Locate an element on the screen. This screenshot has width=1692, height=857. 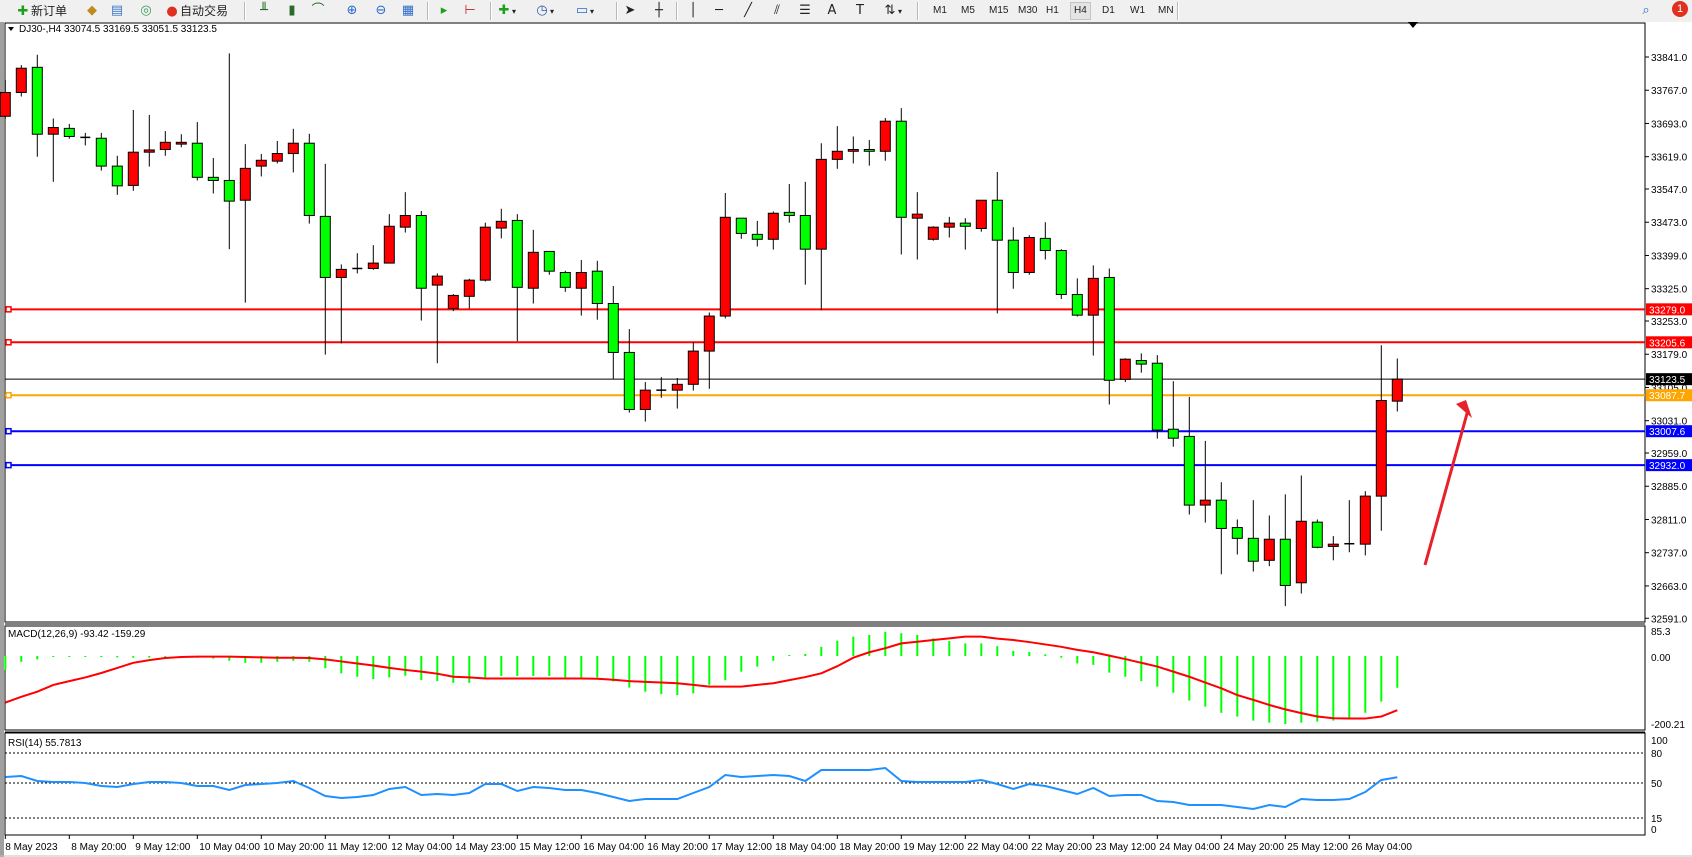
price-axis-label: 33767.0 is located at coordinates (1669, 91).